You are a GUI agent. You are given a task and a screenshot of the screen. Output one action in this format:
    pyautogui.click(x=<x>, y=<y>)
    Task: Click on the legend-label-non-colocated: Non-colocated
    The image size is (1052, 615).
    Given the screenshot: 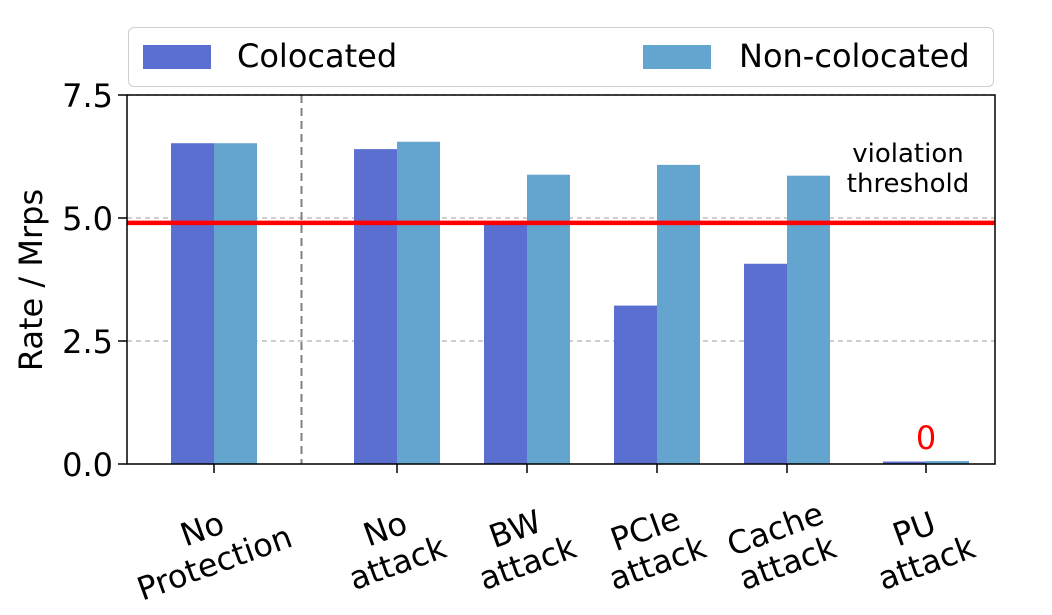 What is the action you would take?
    pyautogui.click(x=854, y=56)
    